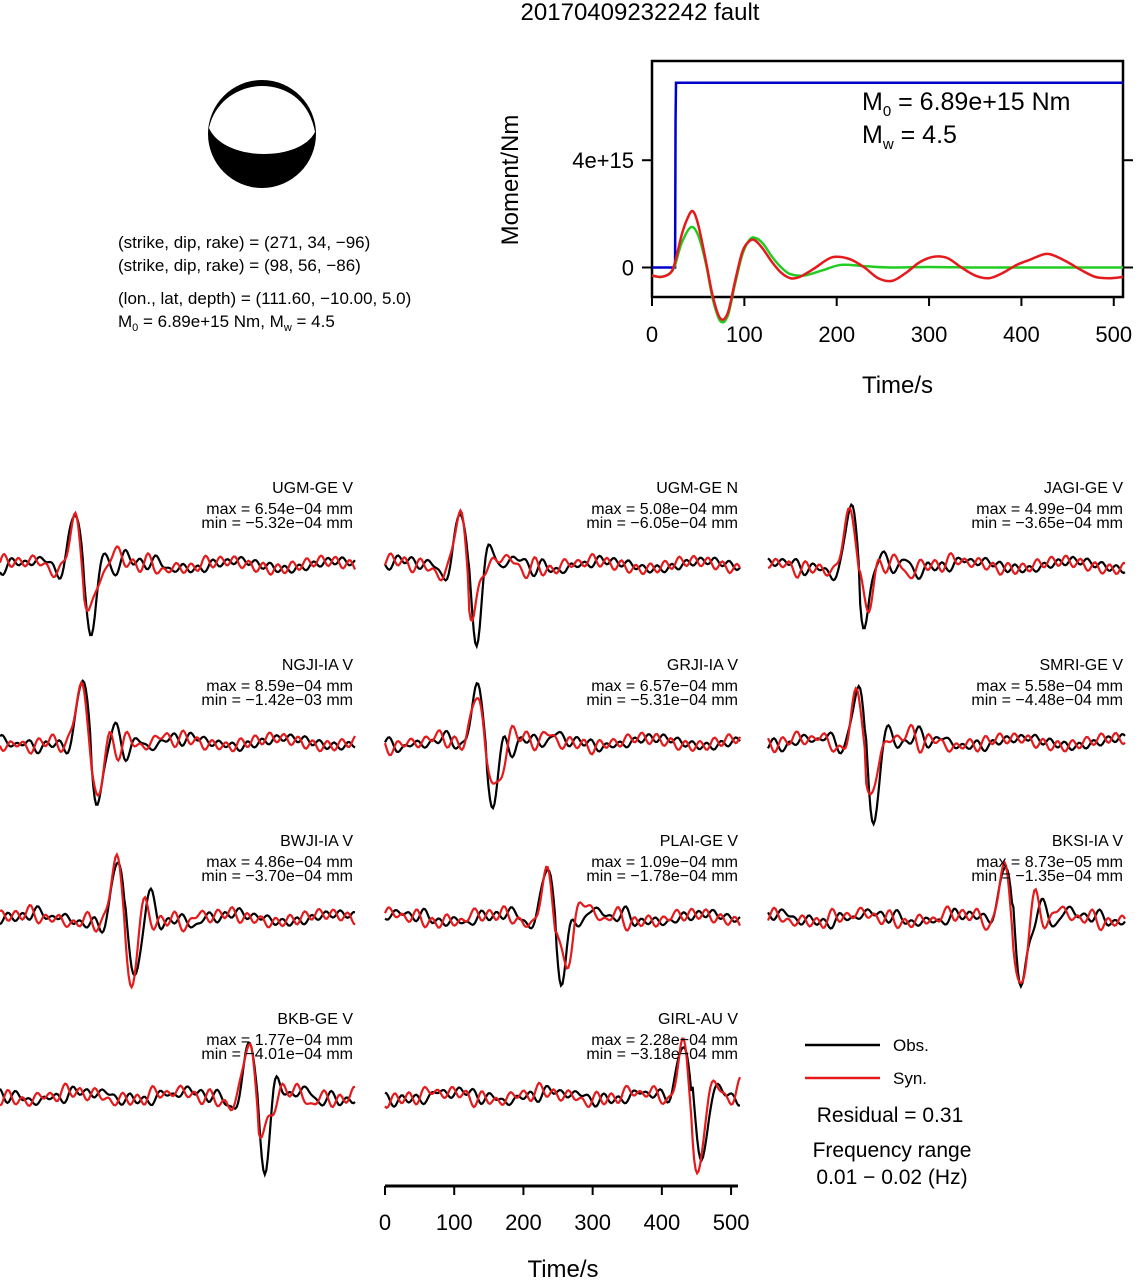 The image size is (1137, 1281). I want to click on mechanism-line-2: (strike, dip, rake) = (98, 56, −86), so click(239, 265).